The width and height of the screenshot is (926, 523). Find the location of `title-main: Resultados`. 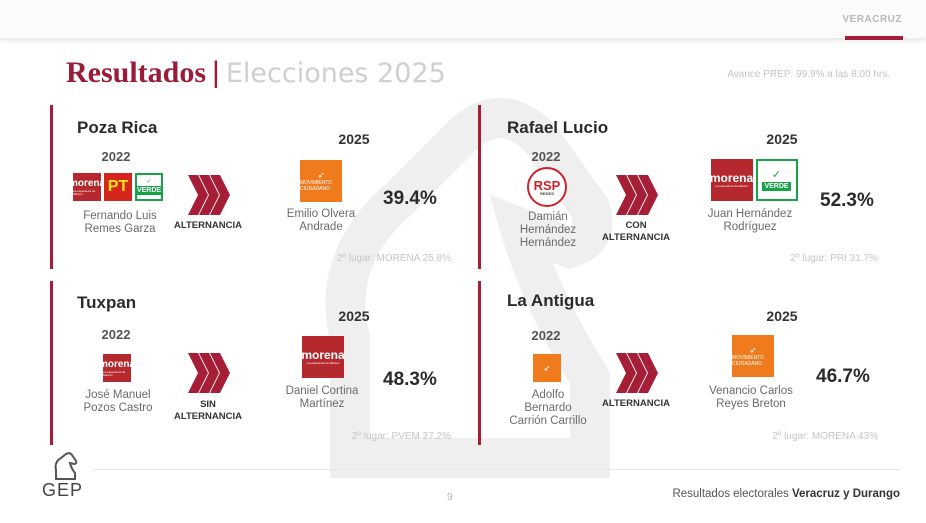

title-main: Resultados is located at coordinates (136, 72).